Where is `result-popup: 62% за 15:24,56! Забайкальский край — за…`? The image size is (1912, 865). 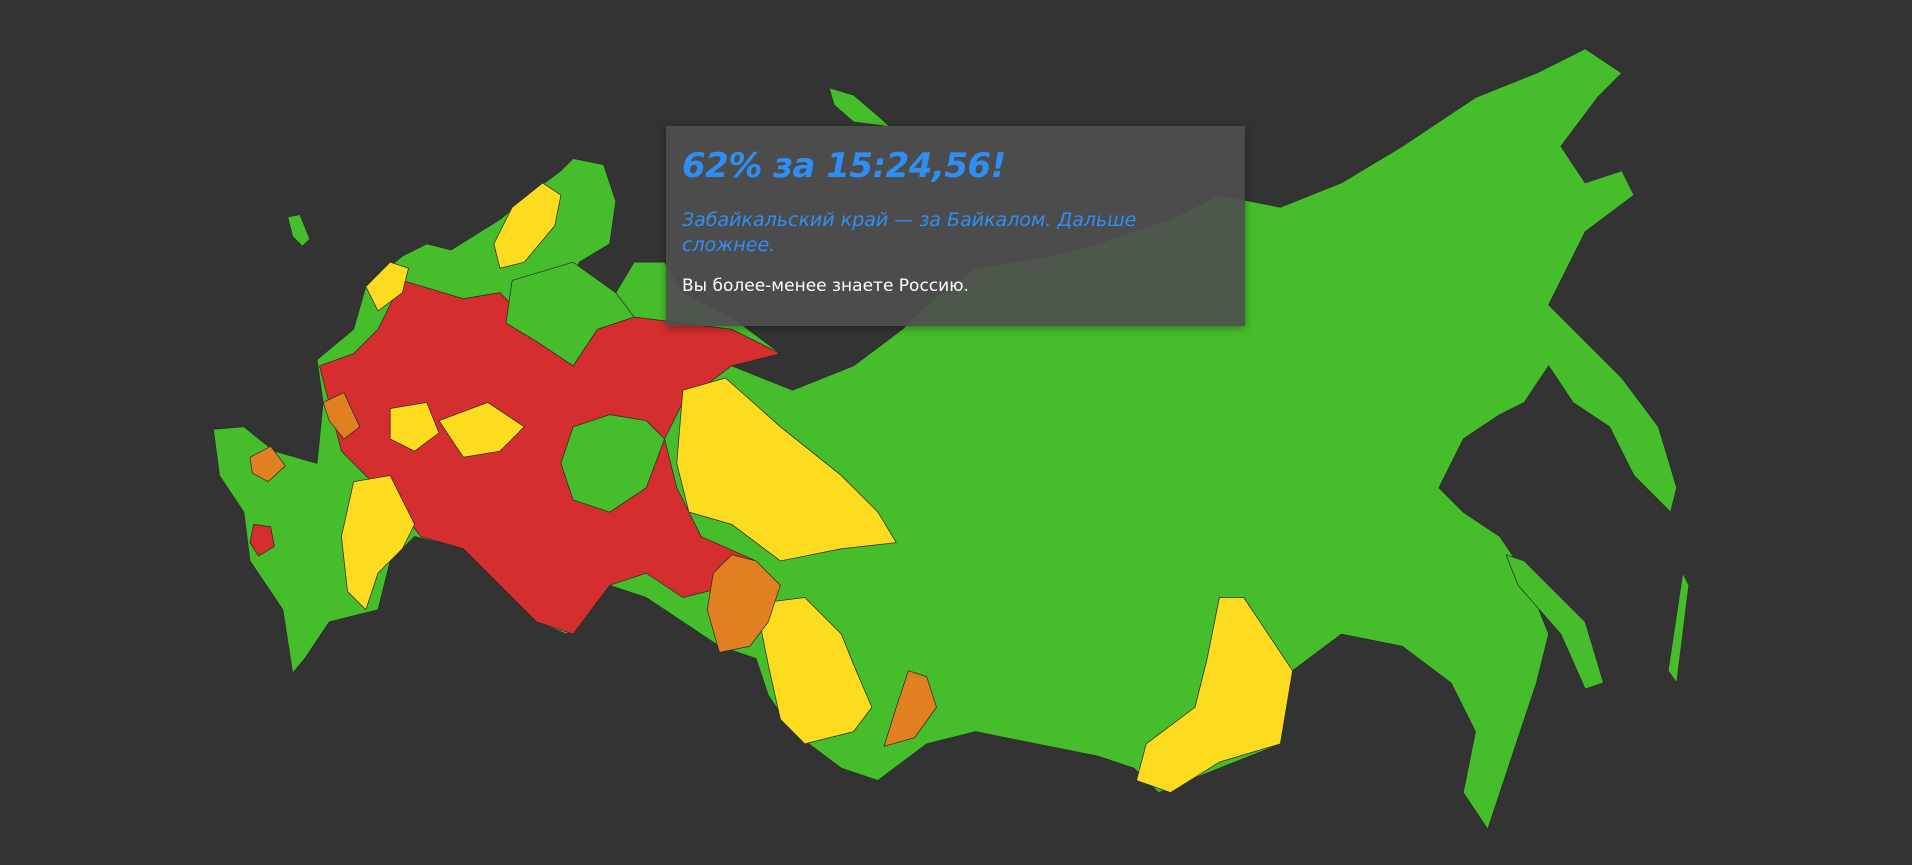
result-popup: 62% за 15:24,56! Забайкальский край — за… is located at coordinates (955, 226).